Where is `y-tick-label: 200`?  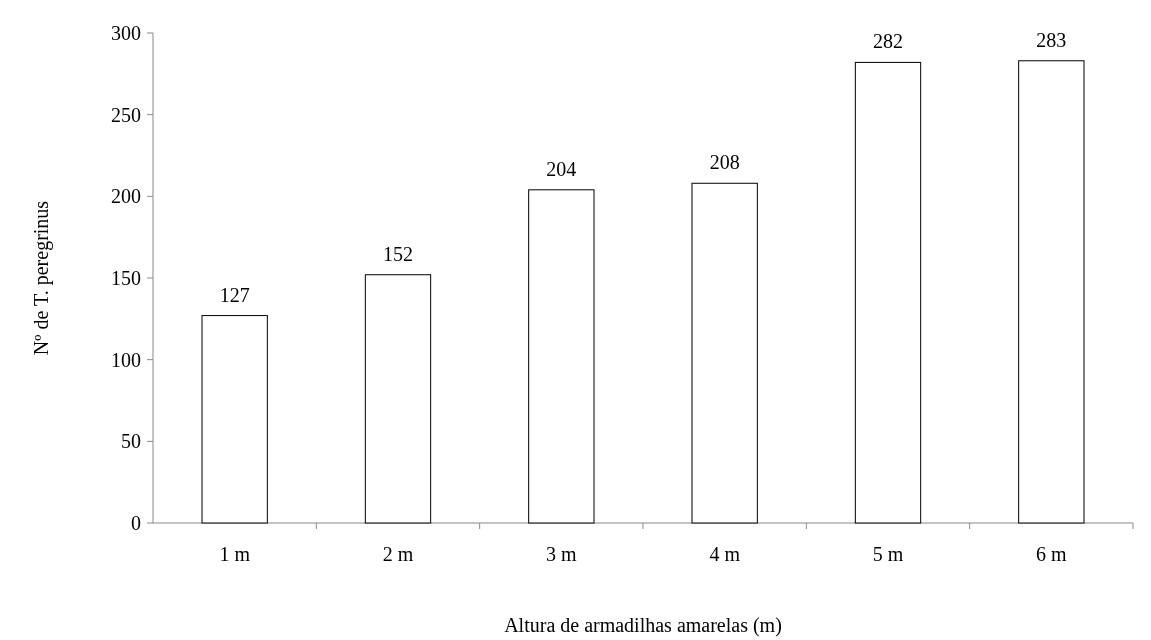
y-tick-label: 200 is located at coordinates (126, 196).